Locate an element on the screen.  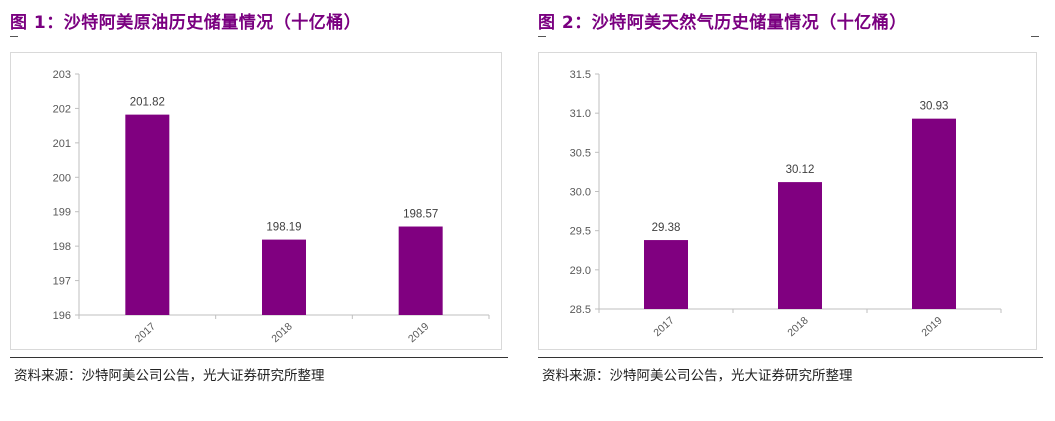
y-tick-label: 198 is located at coordinates (62, 247).